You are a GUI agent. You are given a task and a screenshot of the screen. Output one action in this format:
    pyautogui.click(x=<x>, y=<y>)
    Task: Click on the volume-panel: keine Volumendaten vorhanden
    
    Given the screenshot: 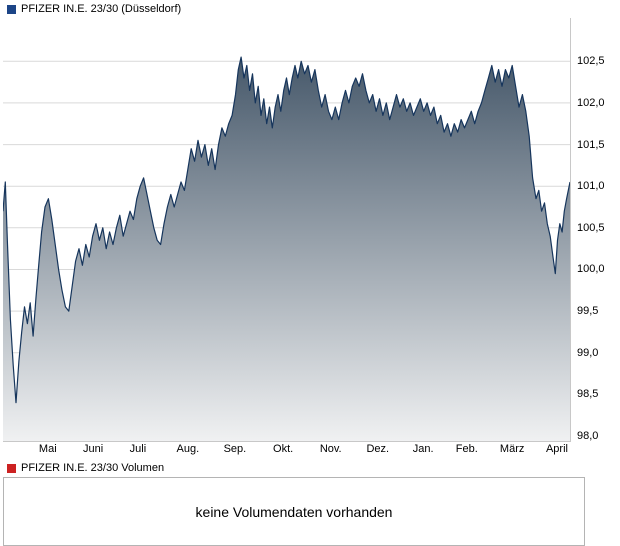 What is the action you would take?
    pyautogui.click(x=294, y=511)
    